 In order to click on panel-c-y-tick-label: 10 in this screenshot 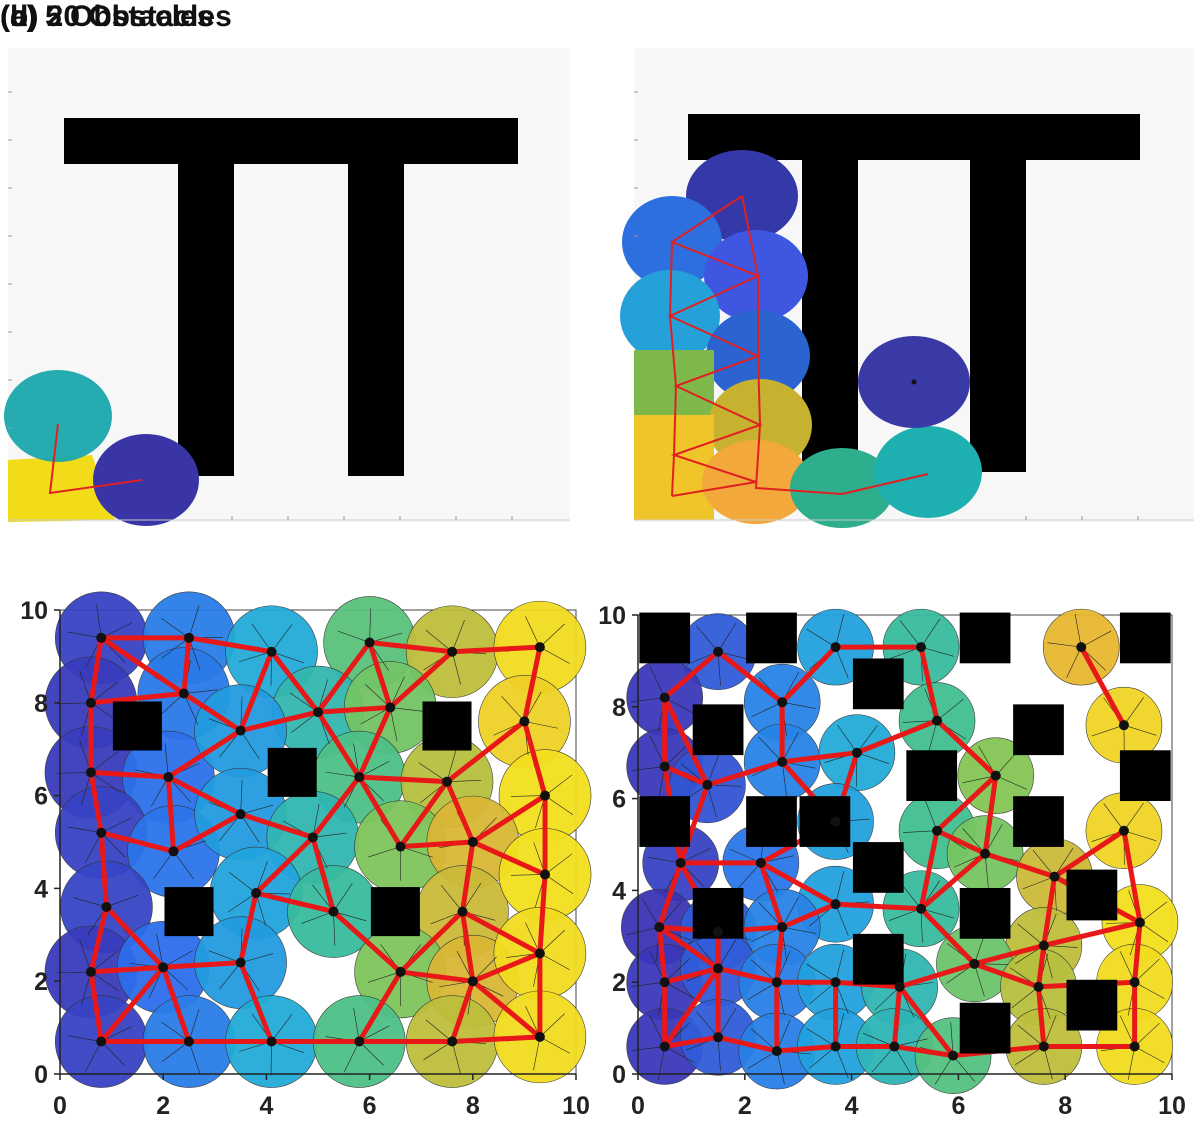, I will do `click(34, 611)`.